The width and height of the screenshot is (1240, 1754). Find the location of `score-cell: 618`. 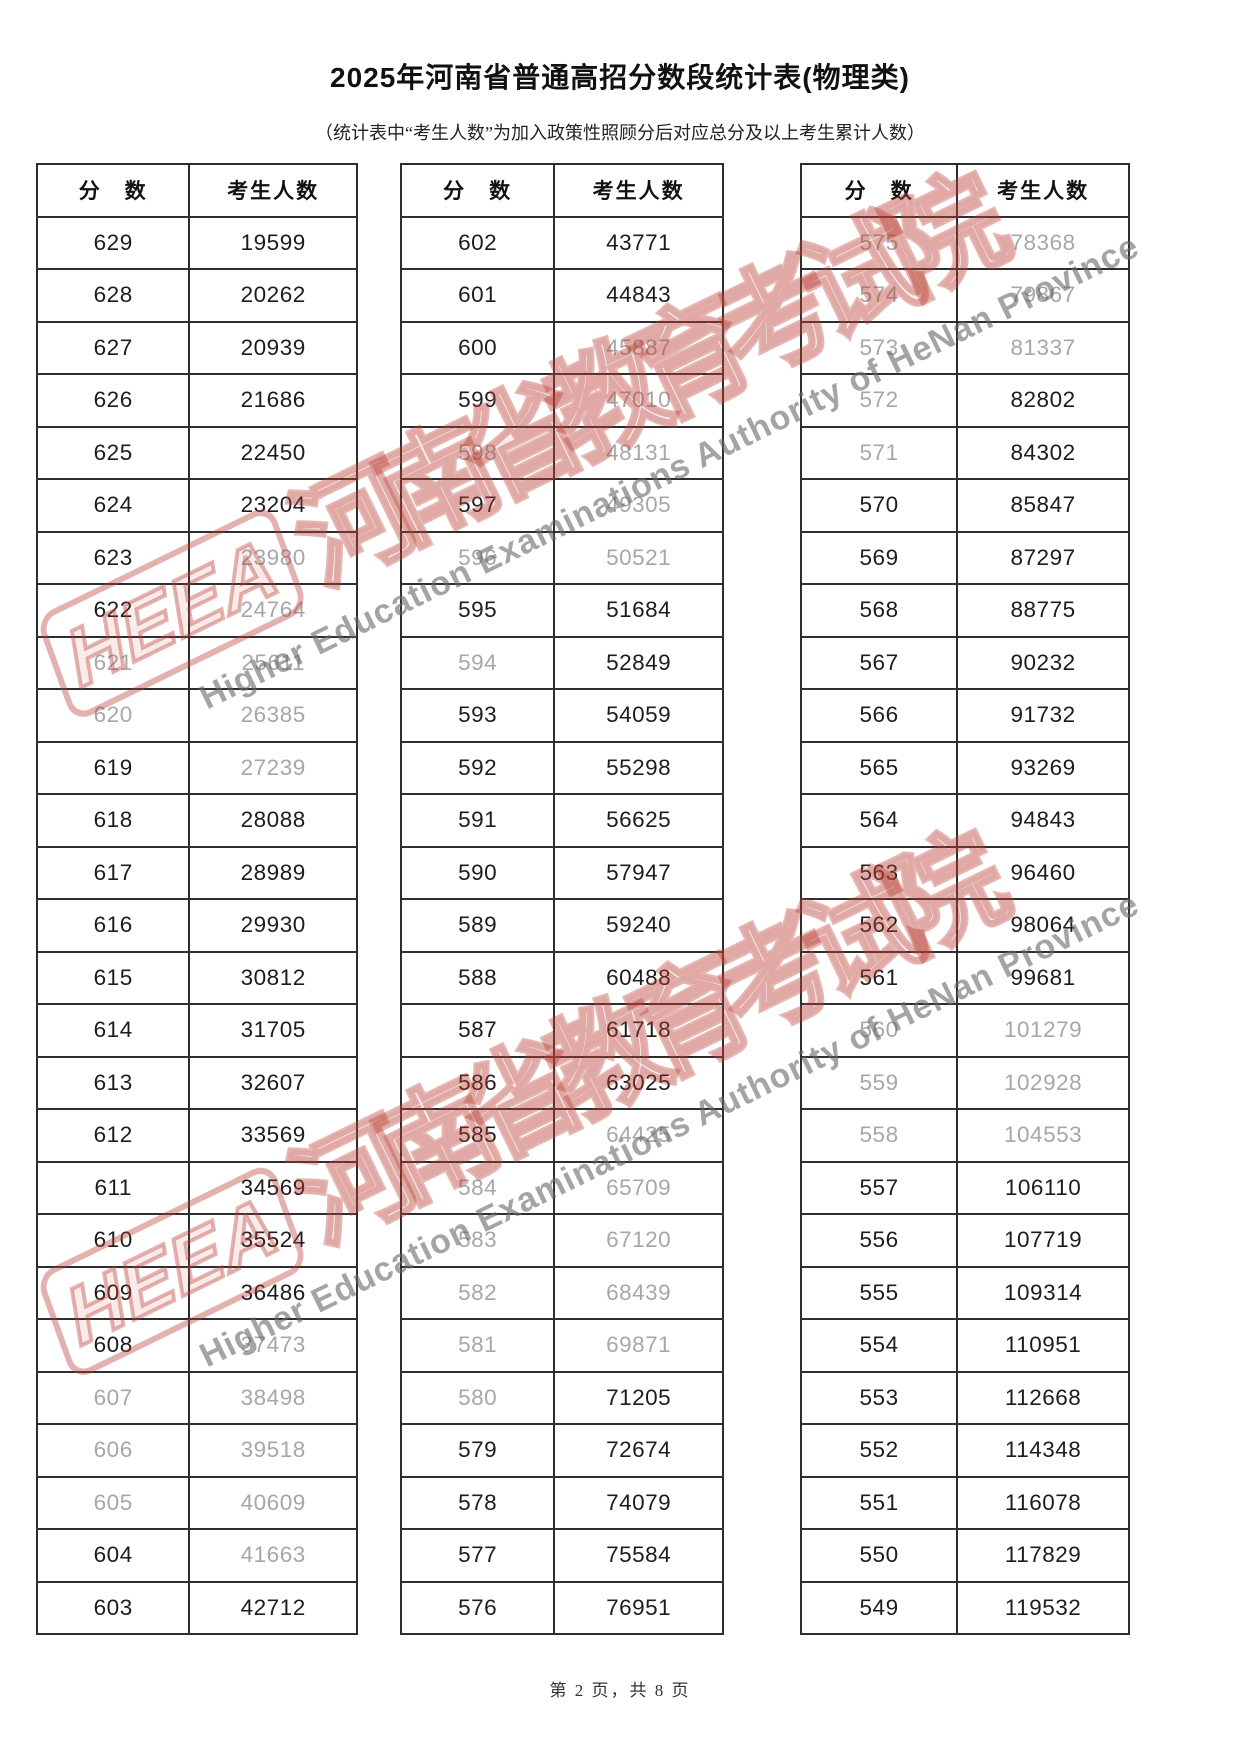

score-cell: 618 is located at coordinates (112, 820).